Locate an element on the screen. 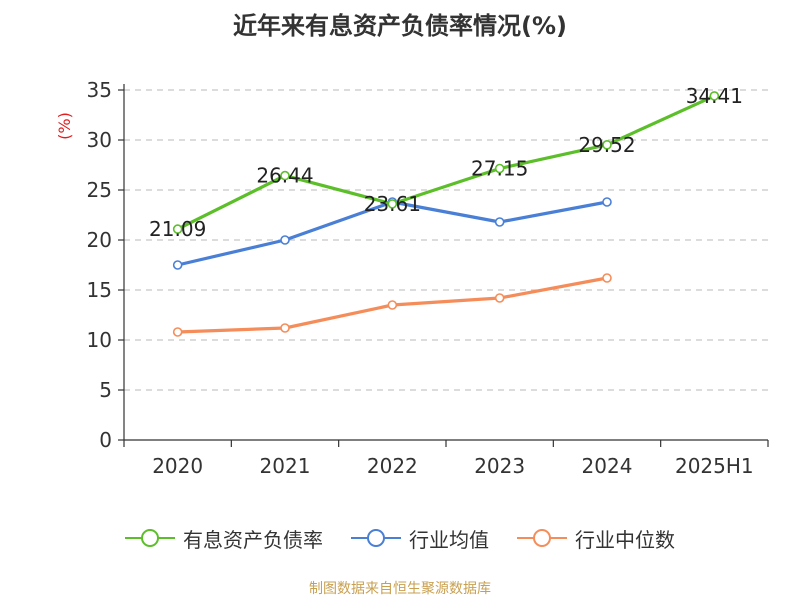  x-tick-label: 2023 is located at coordinates (499, 466).